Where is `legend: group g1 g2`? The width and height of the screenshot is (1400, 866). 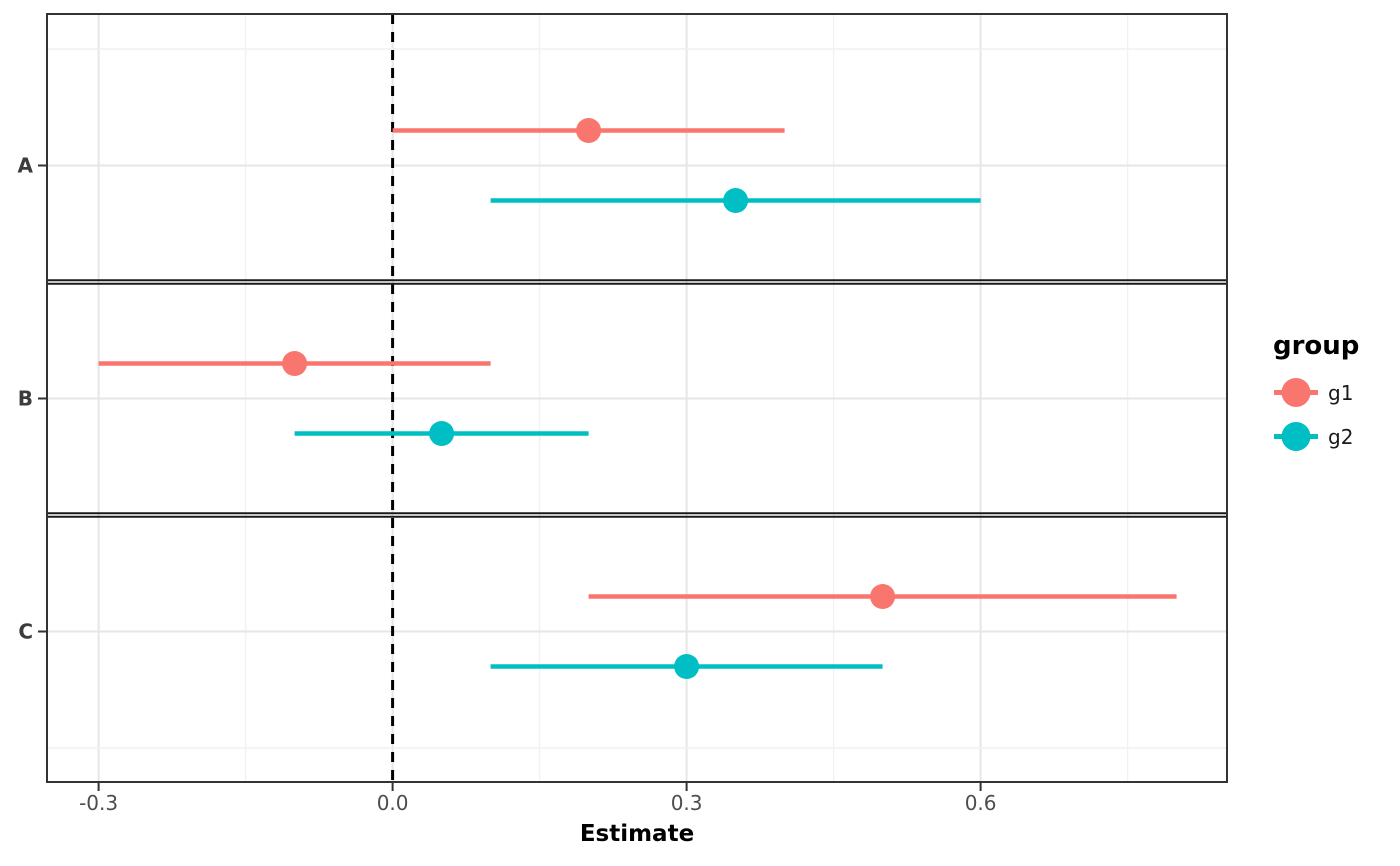 legend: group g1 g2 is located at coordinates (1316, 397).